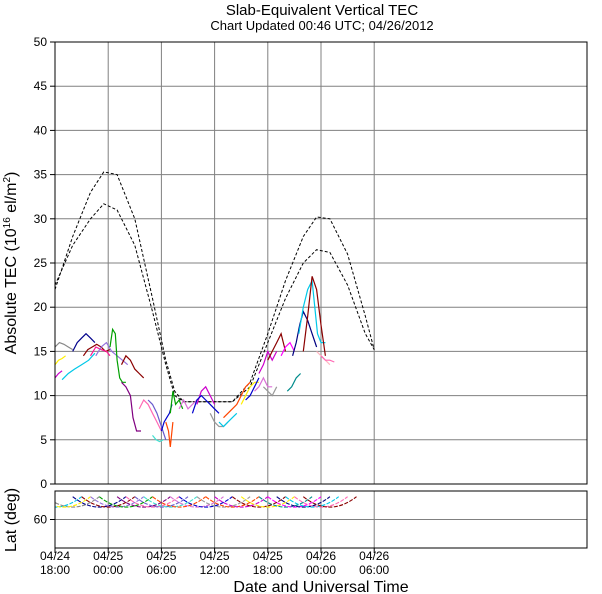  What do you see at coordinates (320, 586) in the screenshot?
I see `x-axis-label: Date and Universal Time` at bounding box center [320, 586].